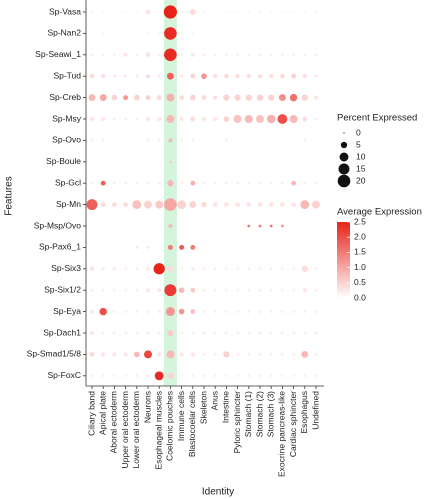  Describe the element at coordinates (68, 204) in the screenshot. I see `y-tick-label: Sp-Mn` at that location.